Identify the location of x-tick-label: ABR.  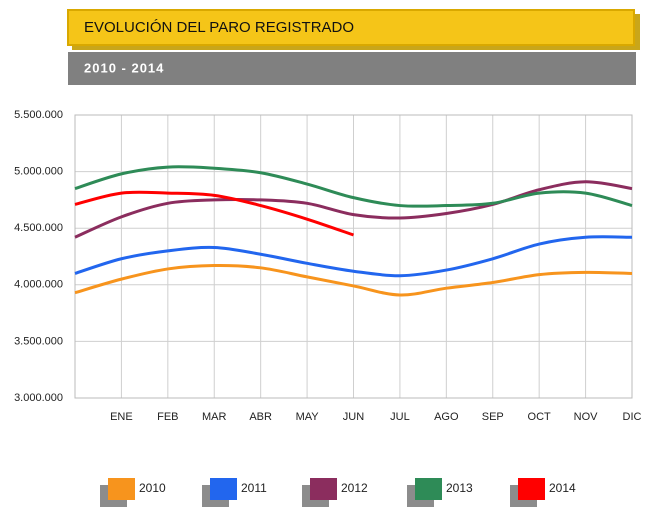
(260, 417).